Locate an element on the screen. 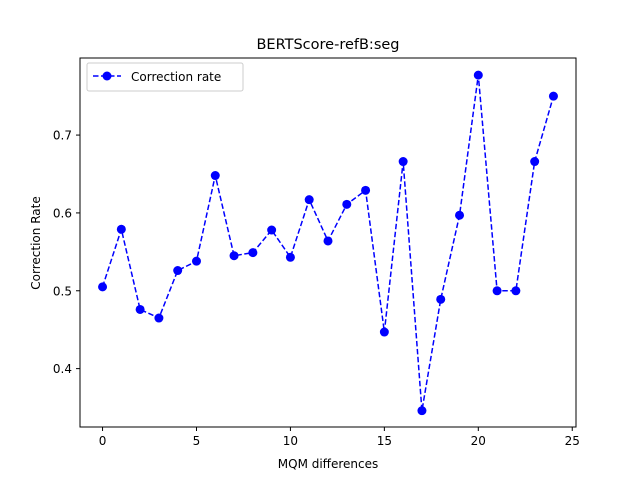 Image resolution: width=640 pixels, height=480 pixels. y-tick-label: 0.6 is located at coordinates (62, 213).